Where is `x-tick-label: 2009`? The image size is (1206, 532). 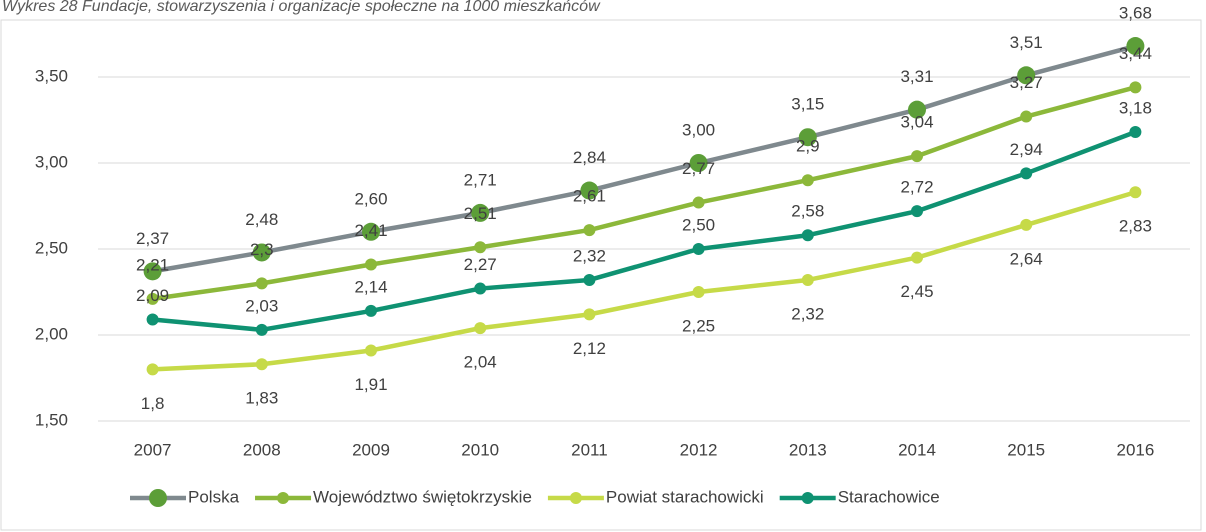 x-tick-label: 2009 is located at coordinates (371, 449).